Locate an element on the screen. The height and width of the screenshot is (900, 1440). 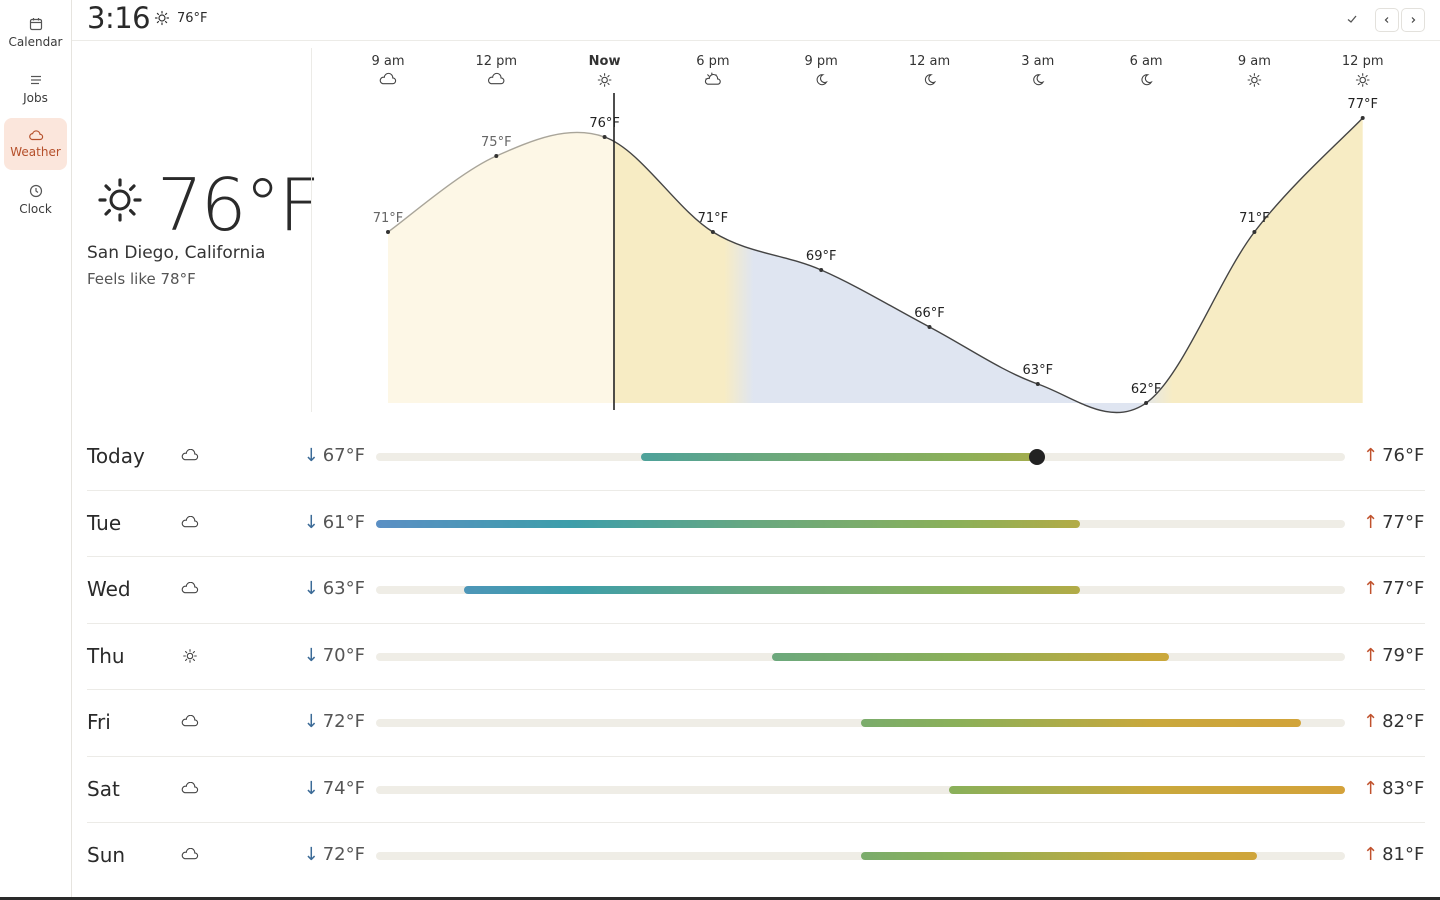
calendar-icon is located at coordinates (36, 24).